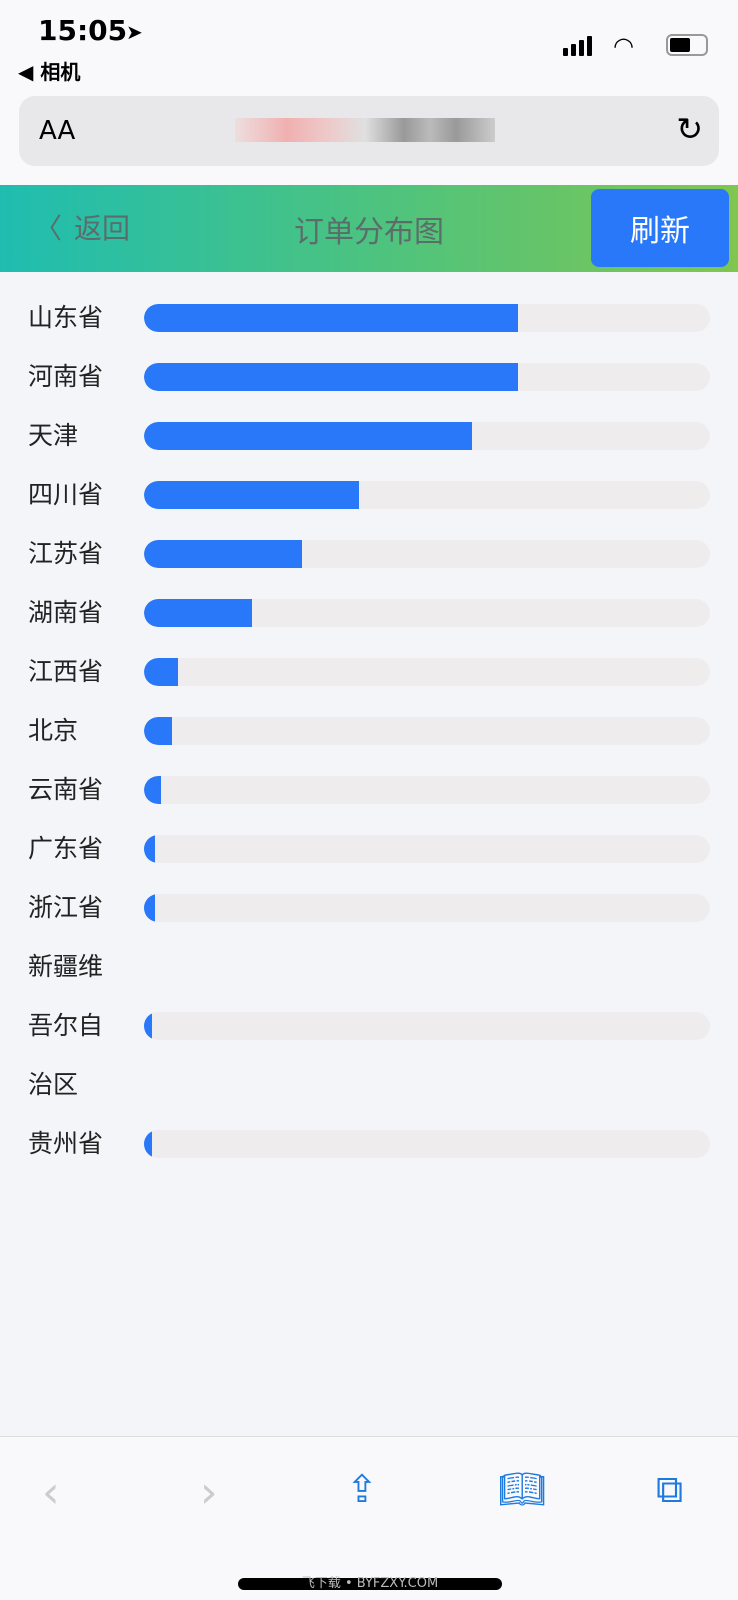 The width and height of the screenshot is (738, 1600). I want to click on bar-row: 云南省, so click(369, 789).